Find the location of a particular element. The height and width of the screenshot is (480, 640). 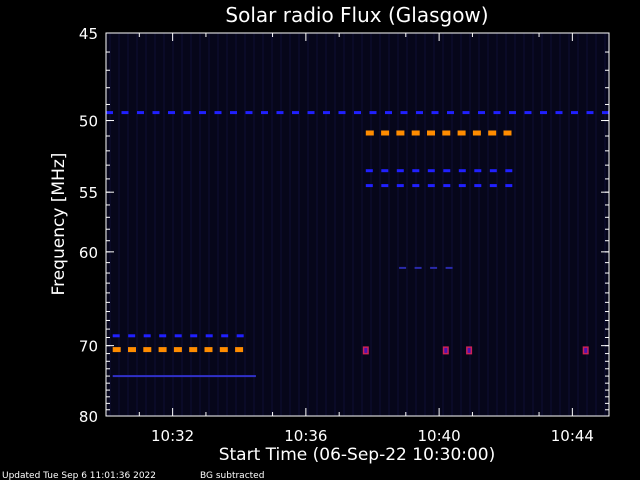

y-tick-label: 55 is located at coordinates (88, 193).